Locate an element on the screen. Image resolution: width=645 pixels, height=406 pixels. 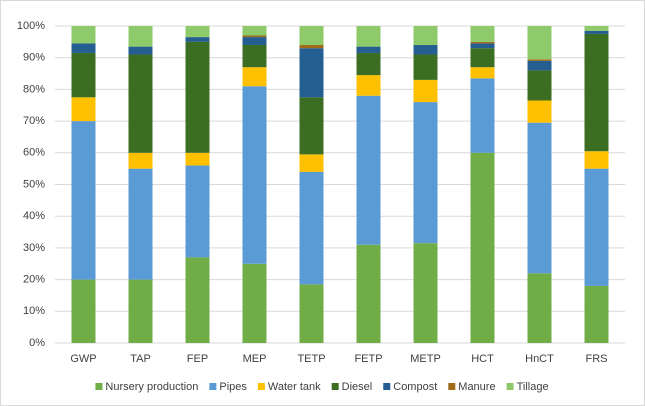
legend-label: Tillage is located at coordinates (533, 387).